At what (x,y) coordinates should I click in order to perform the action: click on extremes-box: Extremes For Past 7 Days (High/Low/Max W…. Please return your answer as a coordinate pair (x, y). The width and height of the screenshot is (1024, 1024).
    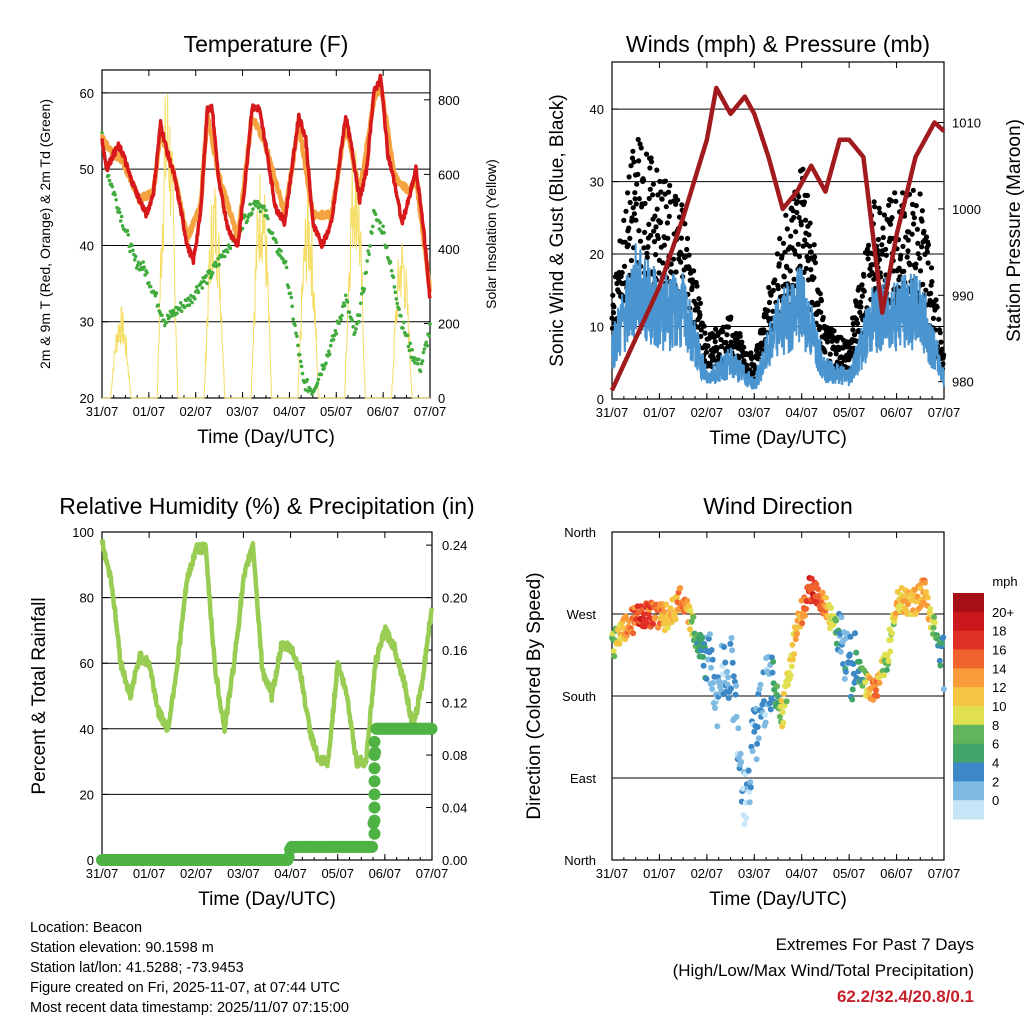
    Looking at the image, I should click on (823, 971).